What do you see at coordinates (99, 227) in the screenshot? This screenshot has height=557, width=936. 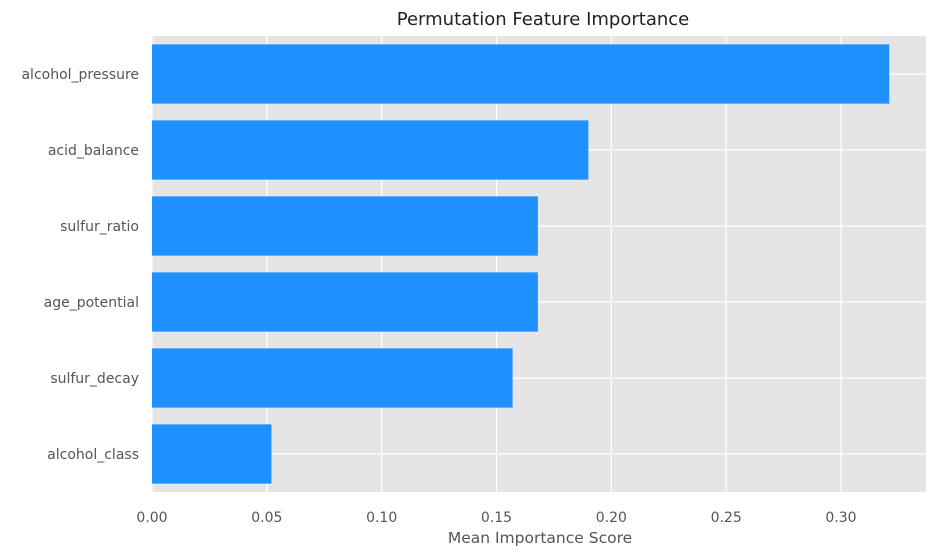 I see `y-tick-label: sulfur_ratio` at bounding box center [99, 227].